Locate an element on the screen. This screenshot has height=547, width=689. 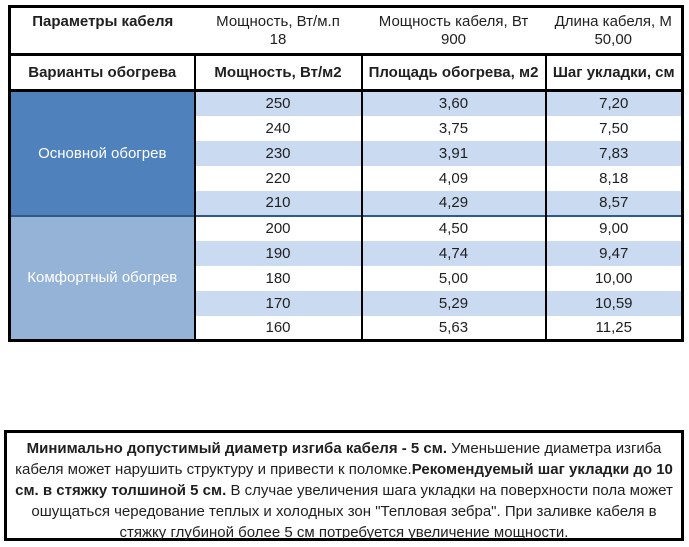
data-cell: 3,91 is located at coordinates (453, 153).